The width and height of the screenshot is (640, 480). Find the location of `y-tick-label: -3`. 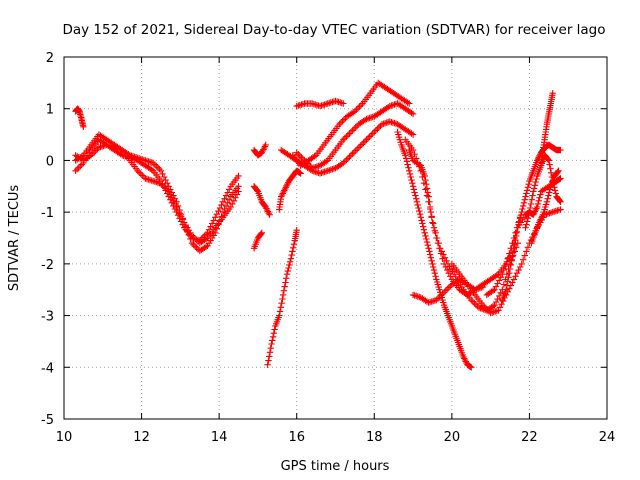

y-tick-label: -3 is located at coordinates (47, 317).